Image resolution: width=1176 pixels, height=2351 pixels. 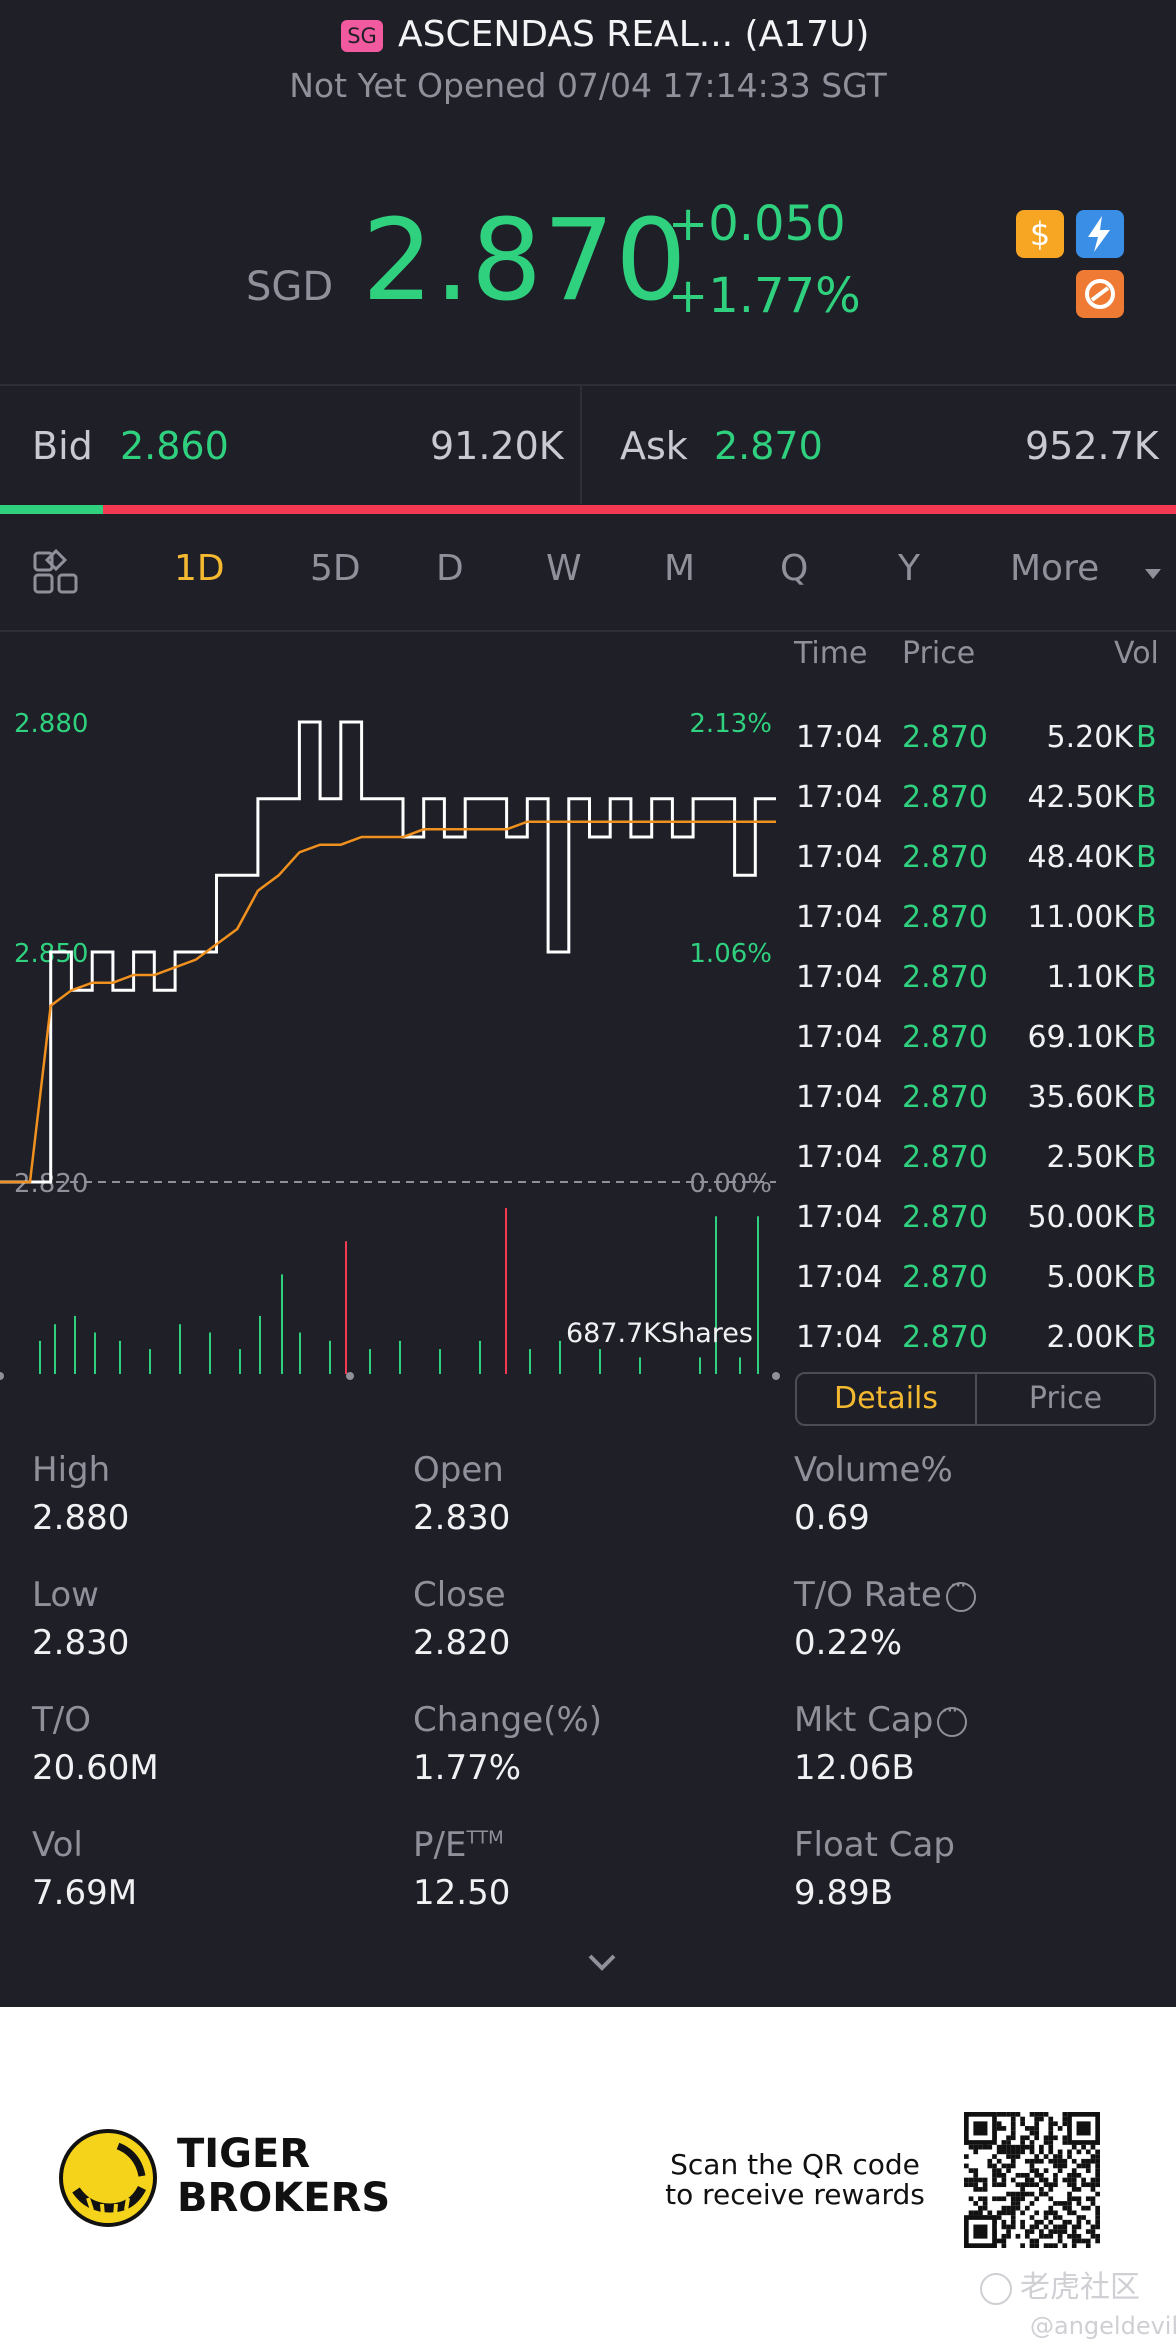 What do you see at coordinates (848, 1643) in the screenshot?
I see `stat-to-rate-value: 0.22%` at bounding box center [848, 1643].